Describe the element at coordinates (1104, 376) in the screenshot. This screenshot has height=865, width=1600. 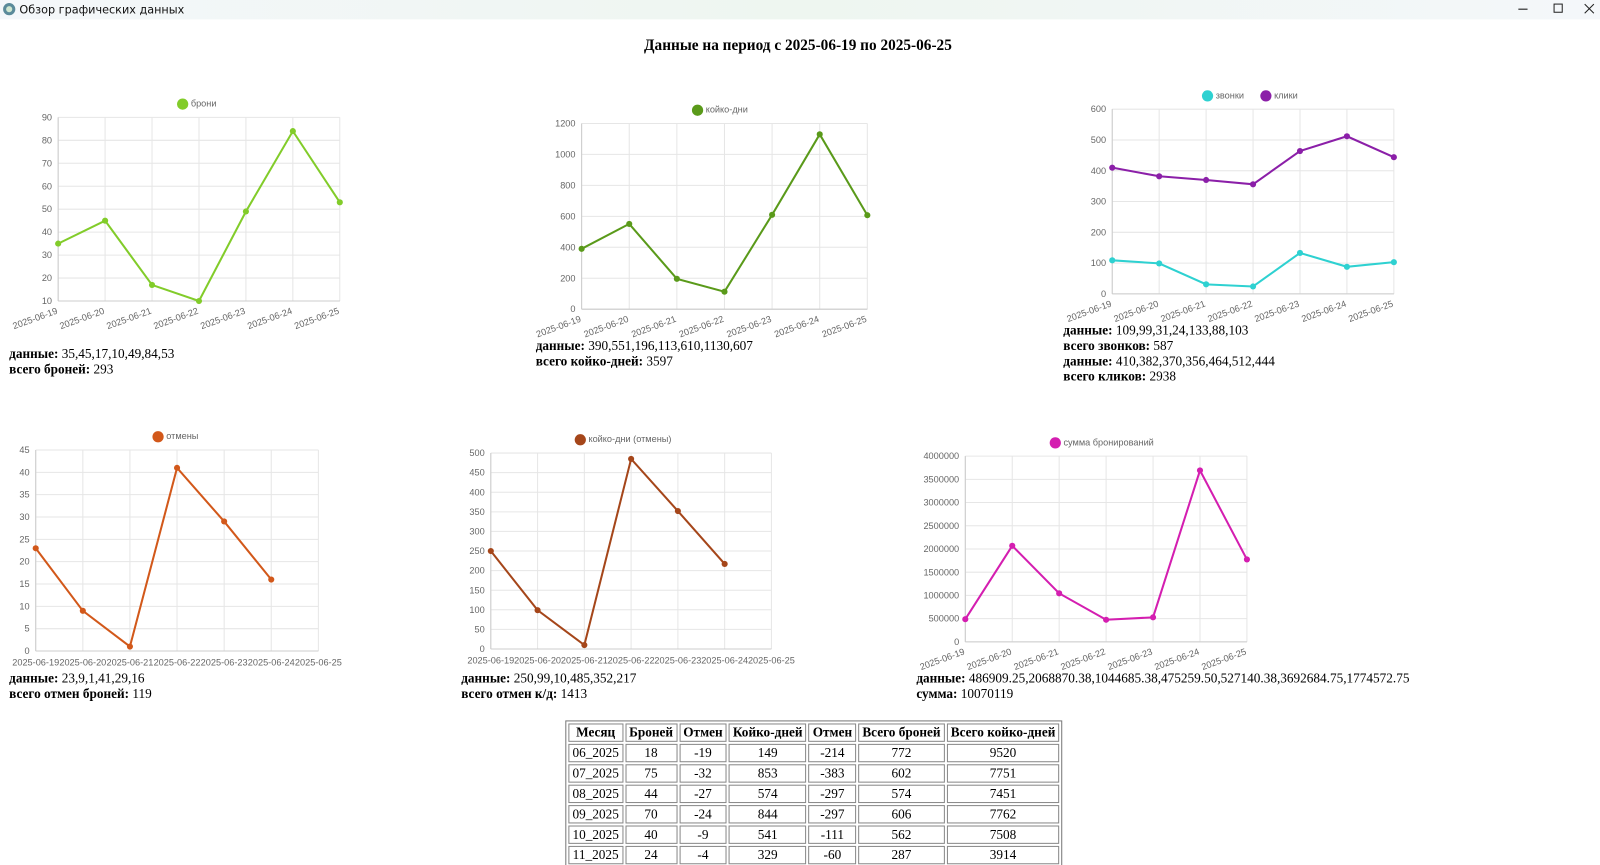
I see `caption-label: всего кликов:` at that location.